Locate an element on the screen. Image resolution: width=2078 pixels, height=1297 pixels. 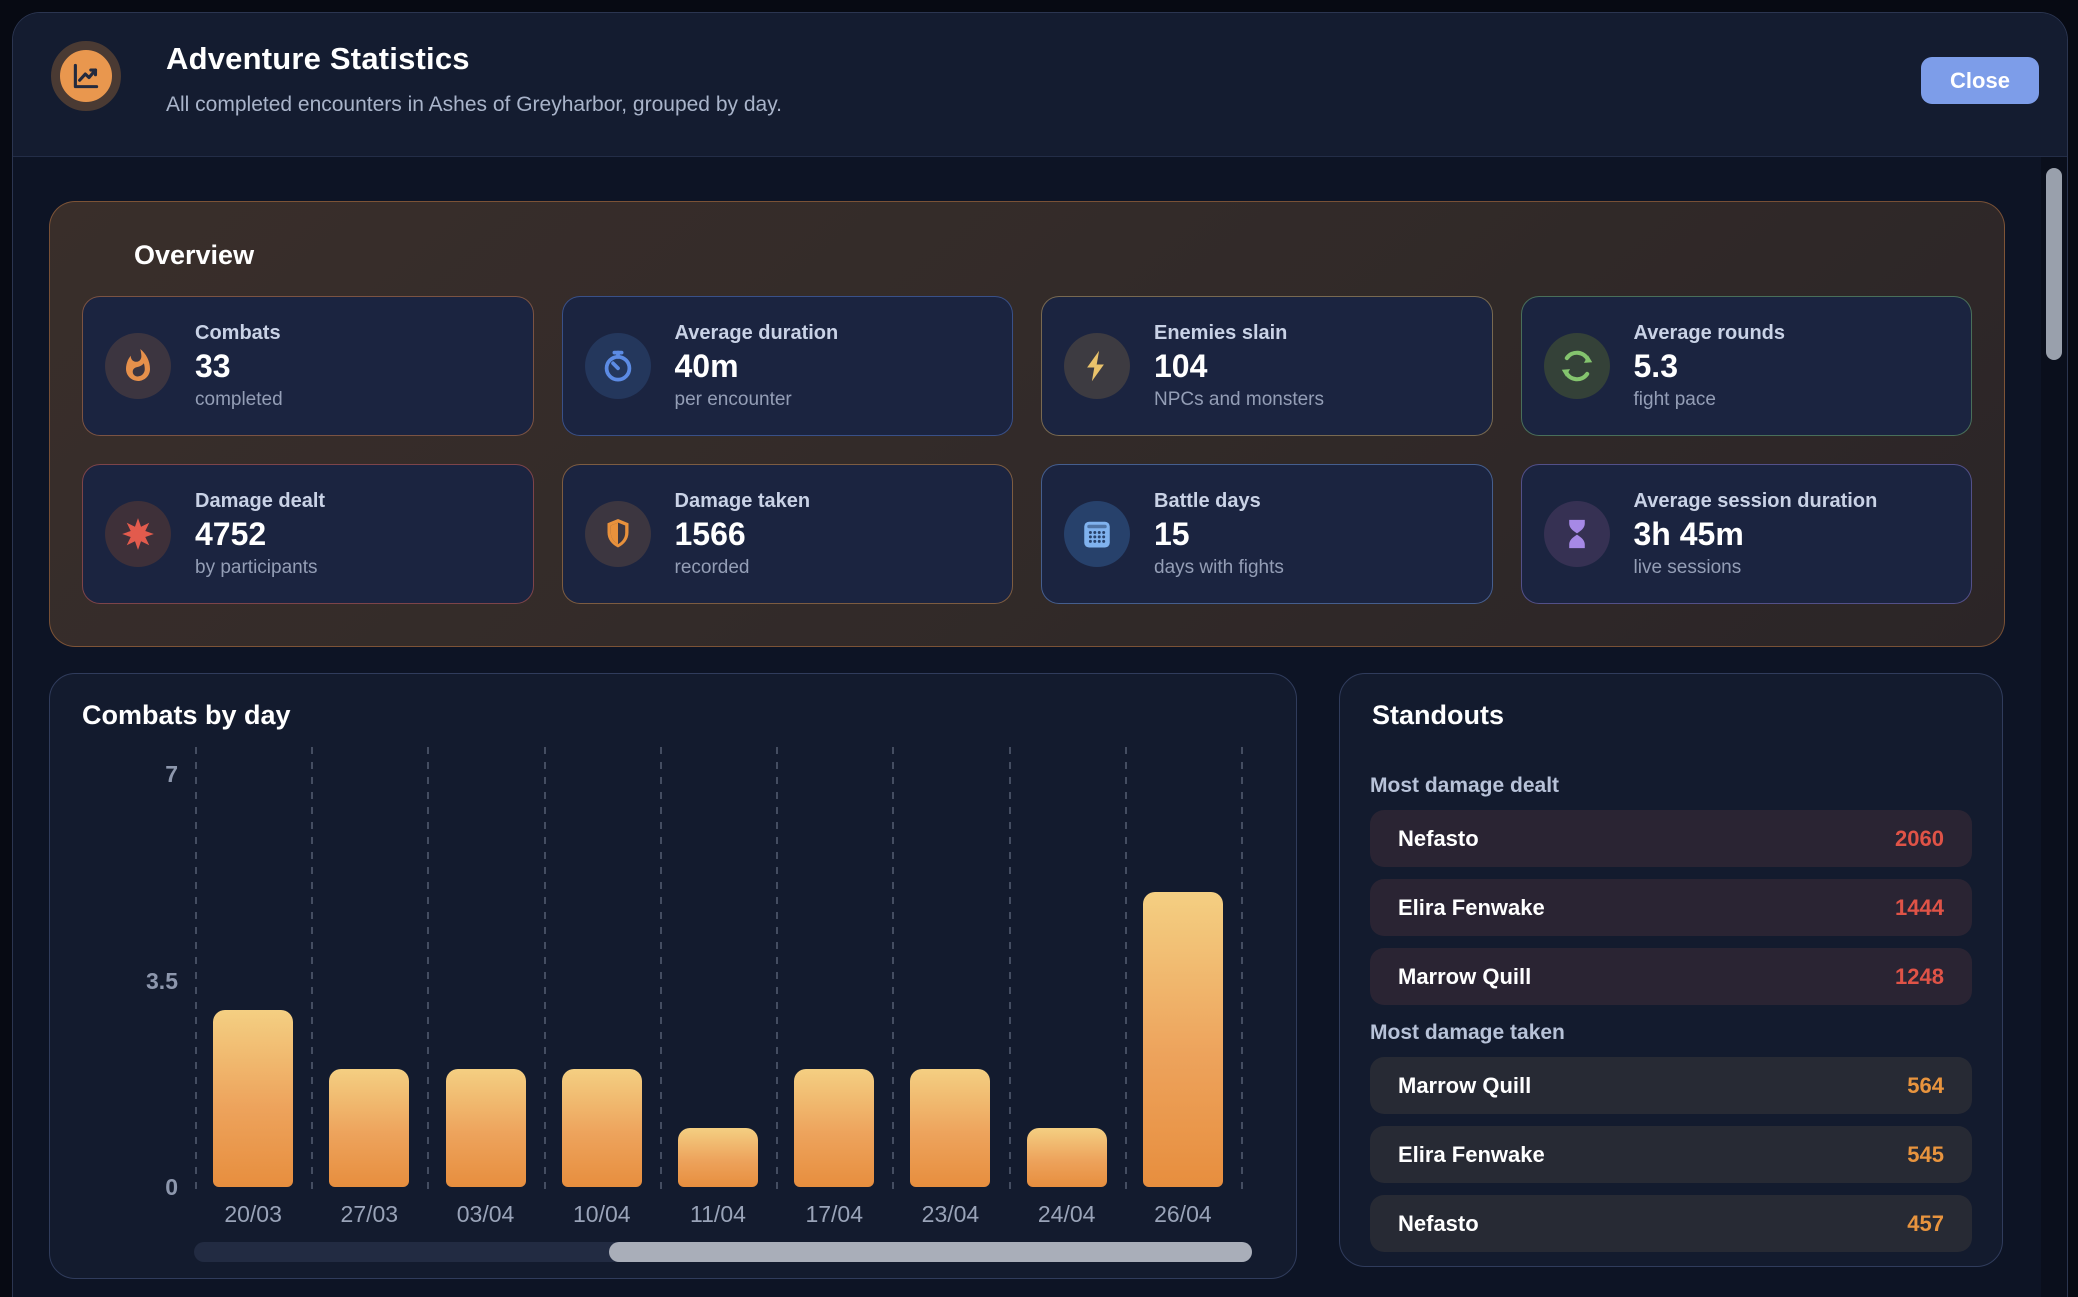
standout-section-label: Most damage taken is located at coordinates (1467, 1032).